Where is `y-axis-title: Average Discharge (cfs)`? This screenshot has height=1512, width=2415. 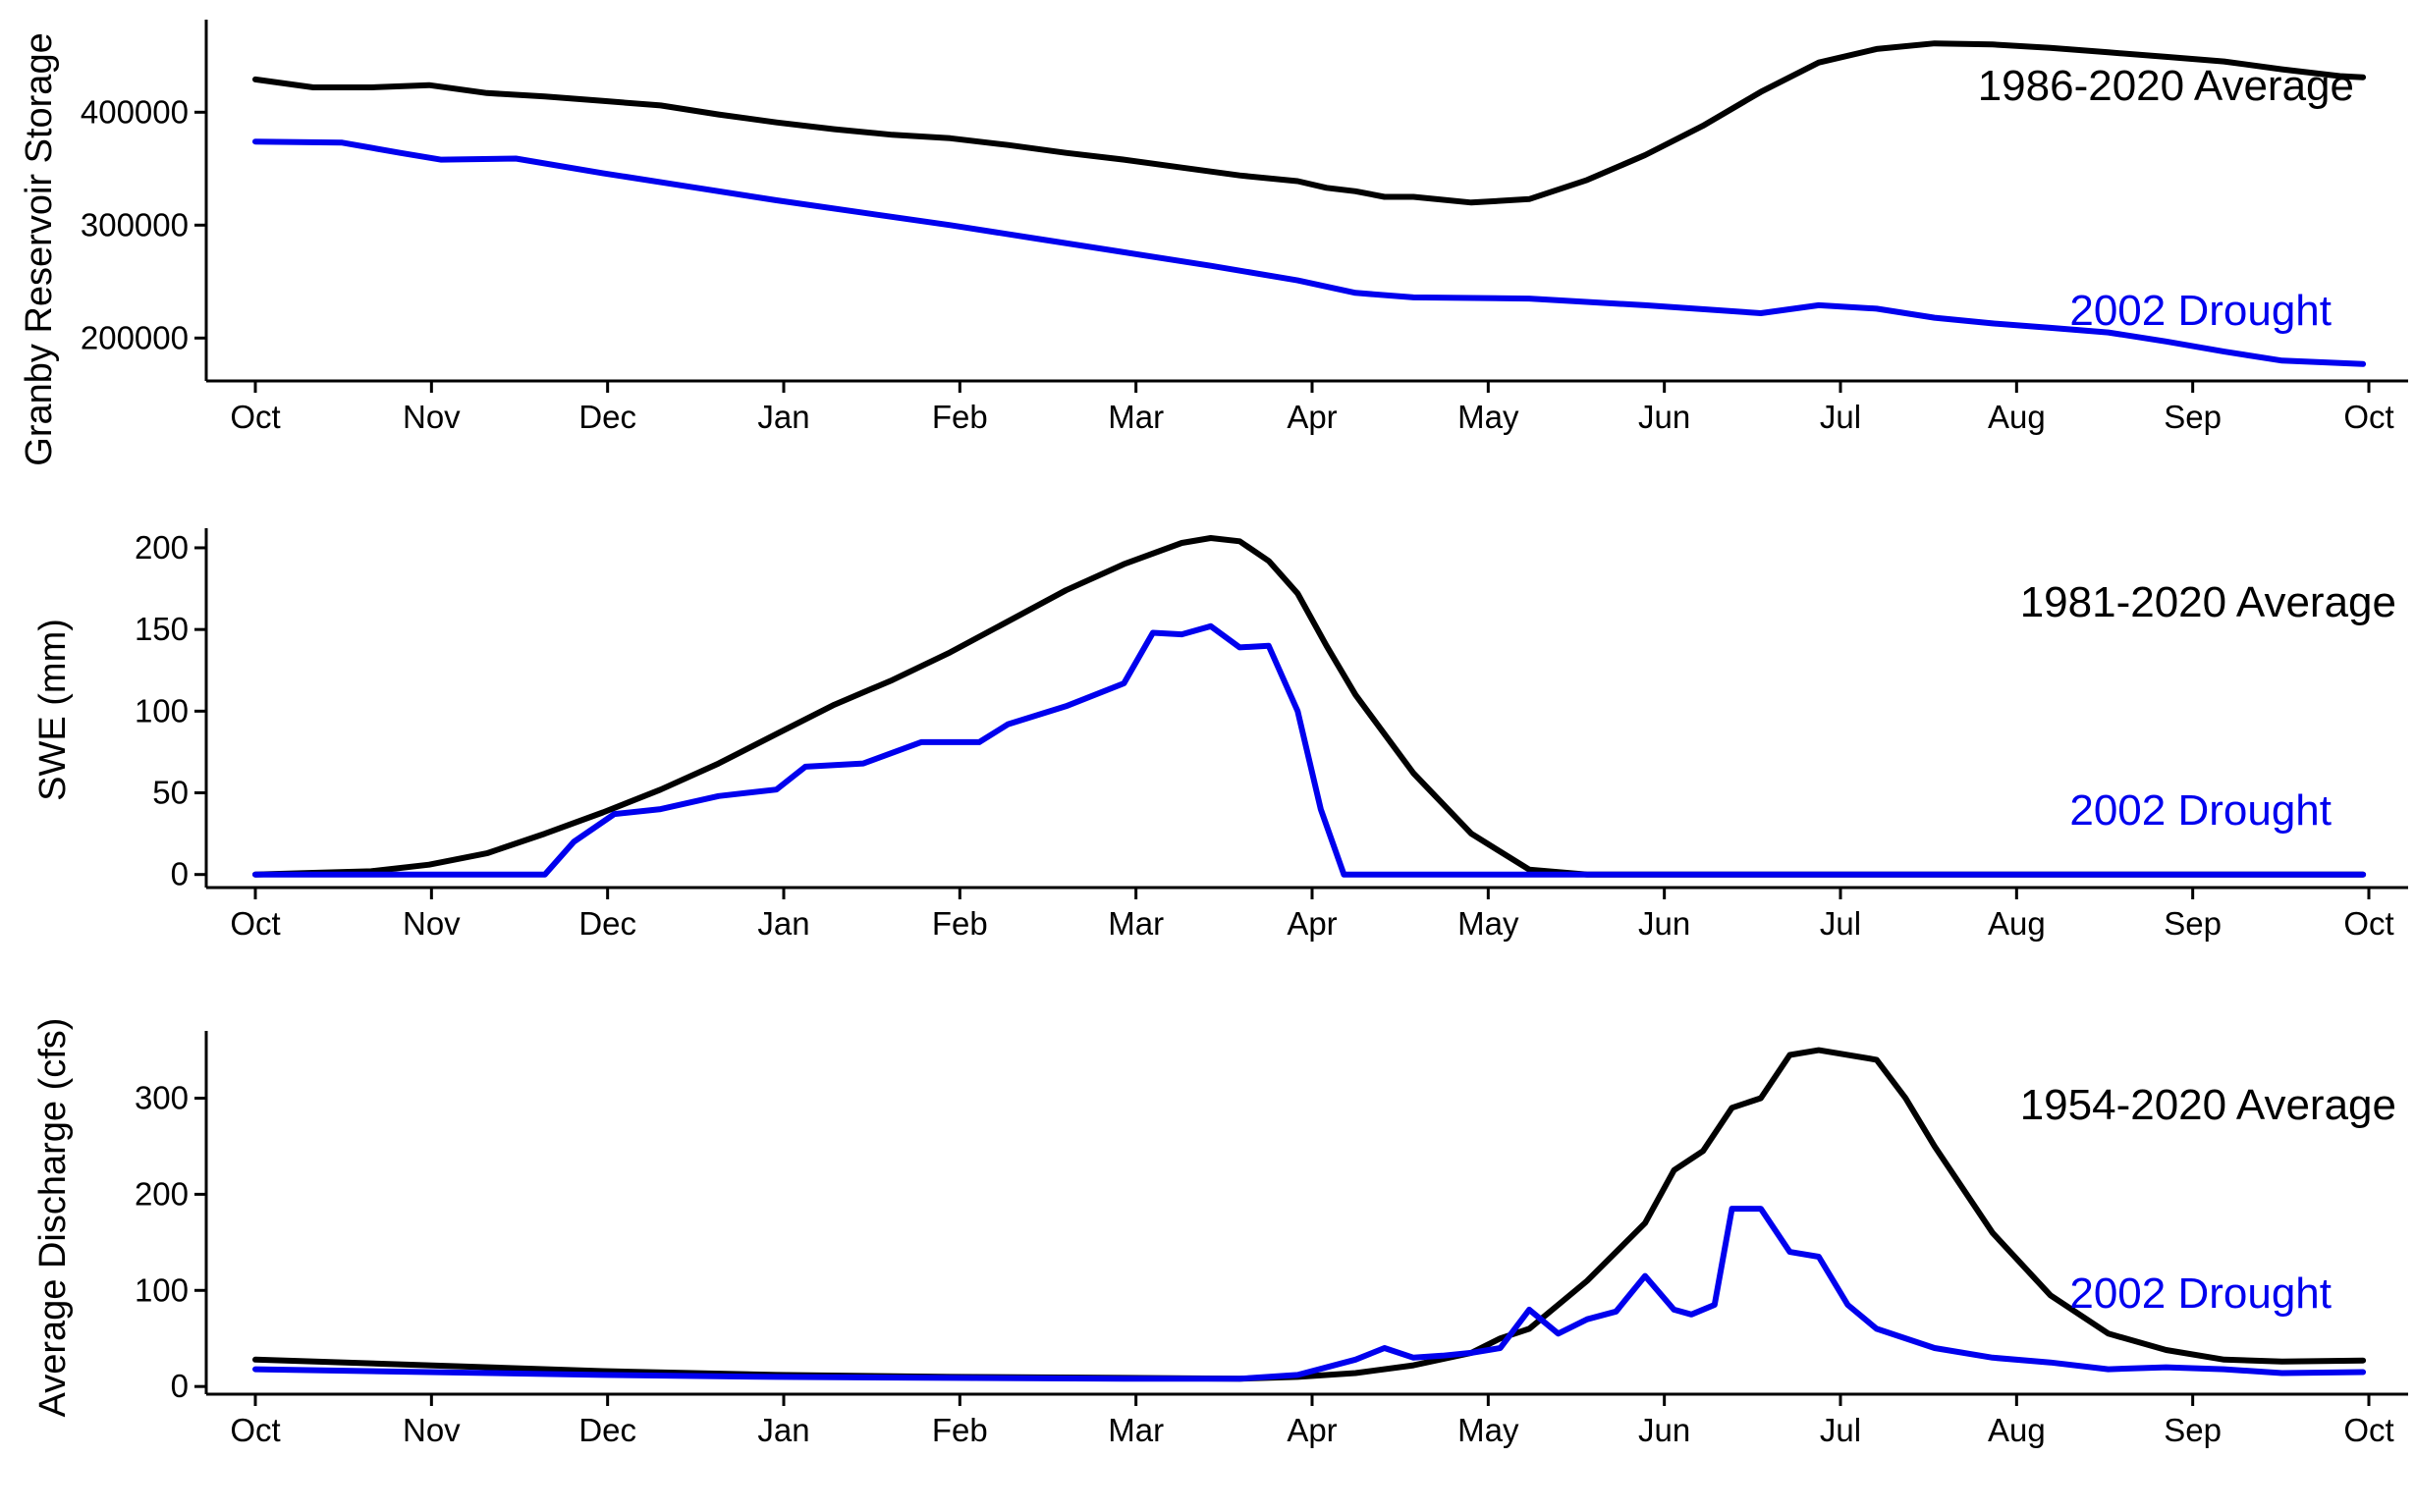 y-axis-title: Average Discharge (cfs) is located at coordinates (53, 1218).